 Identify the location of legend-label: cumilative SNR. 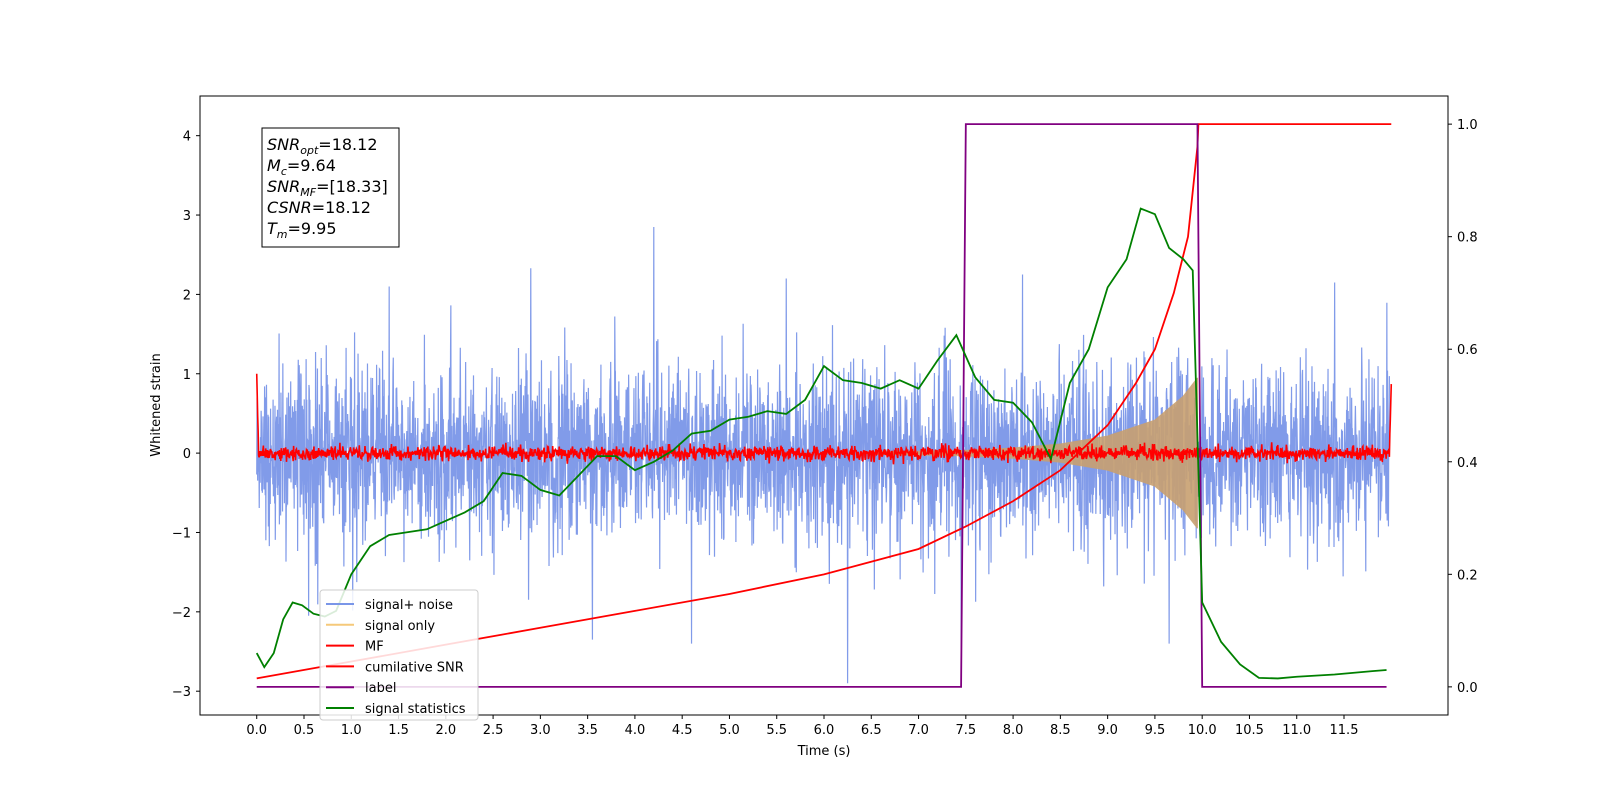
(414, 667).